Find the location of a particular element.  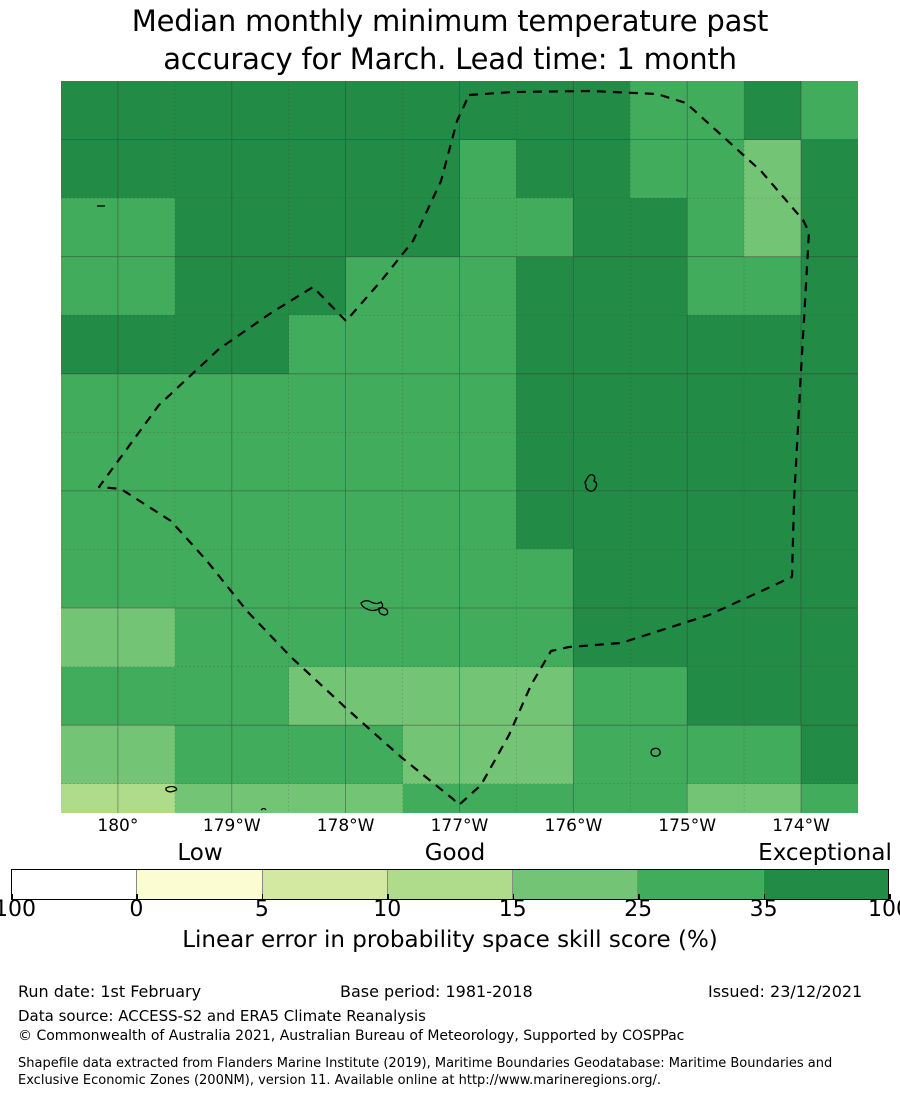

colorbar-quality-label: Good is located at coordinates (455, 853).